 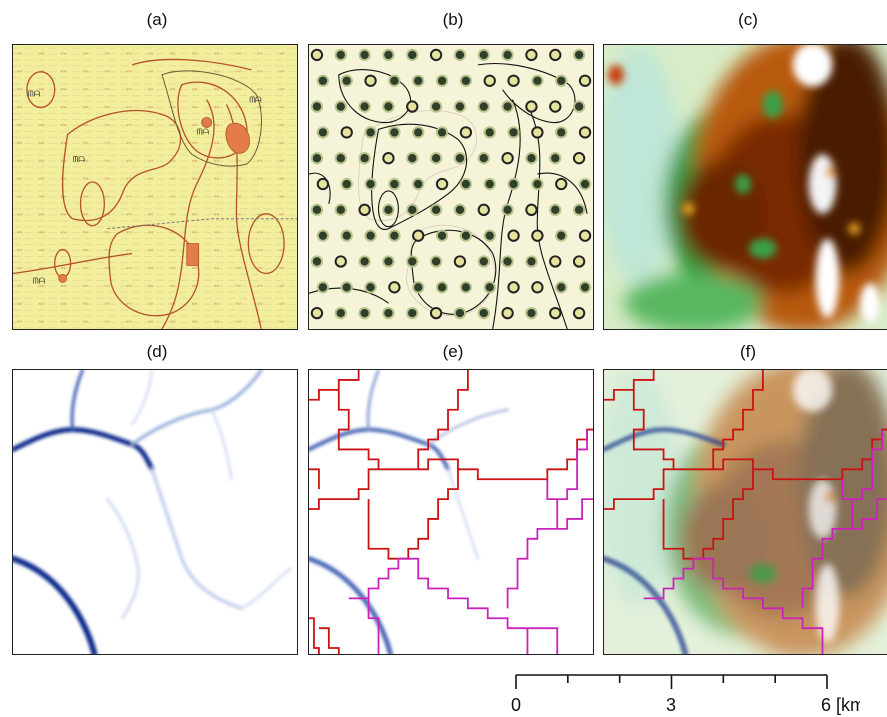 I want to click on panel-c-interpolated-raster, so click(x=745, y=187).